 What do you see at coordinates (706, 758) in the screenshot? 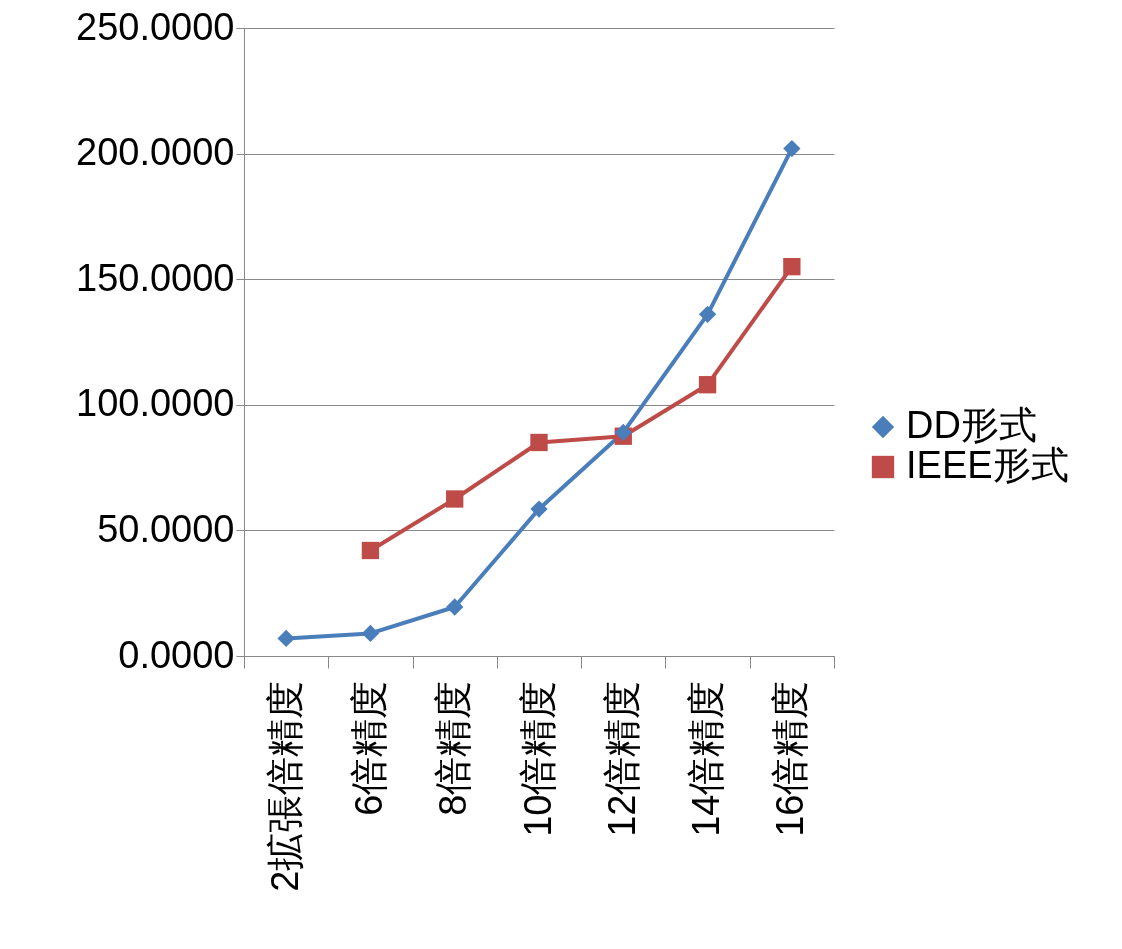
I see `x-tick-label: 14倍精度` at bounding box center [706, 758].